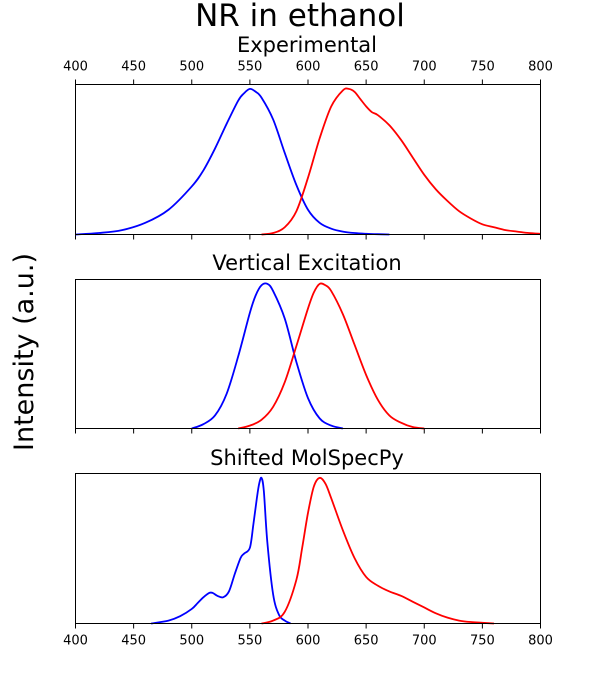 Image resolution: width=600 pixels, height=700 pixels. I want to click on x-ticks-shifted-molspecpy: 400 450 500 550 600 650 700 750 800, so click(308, 636).